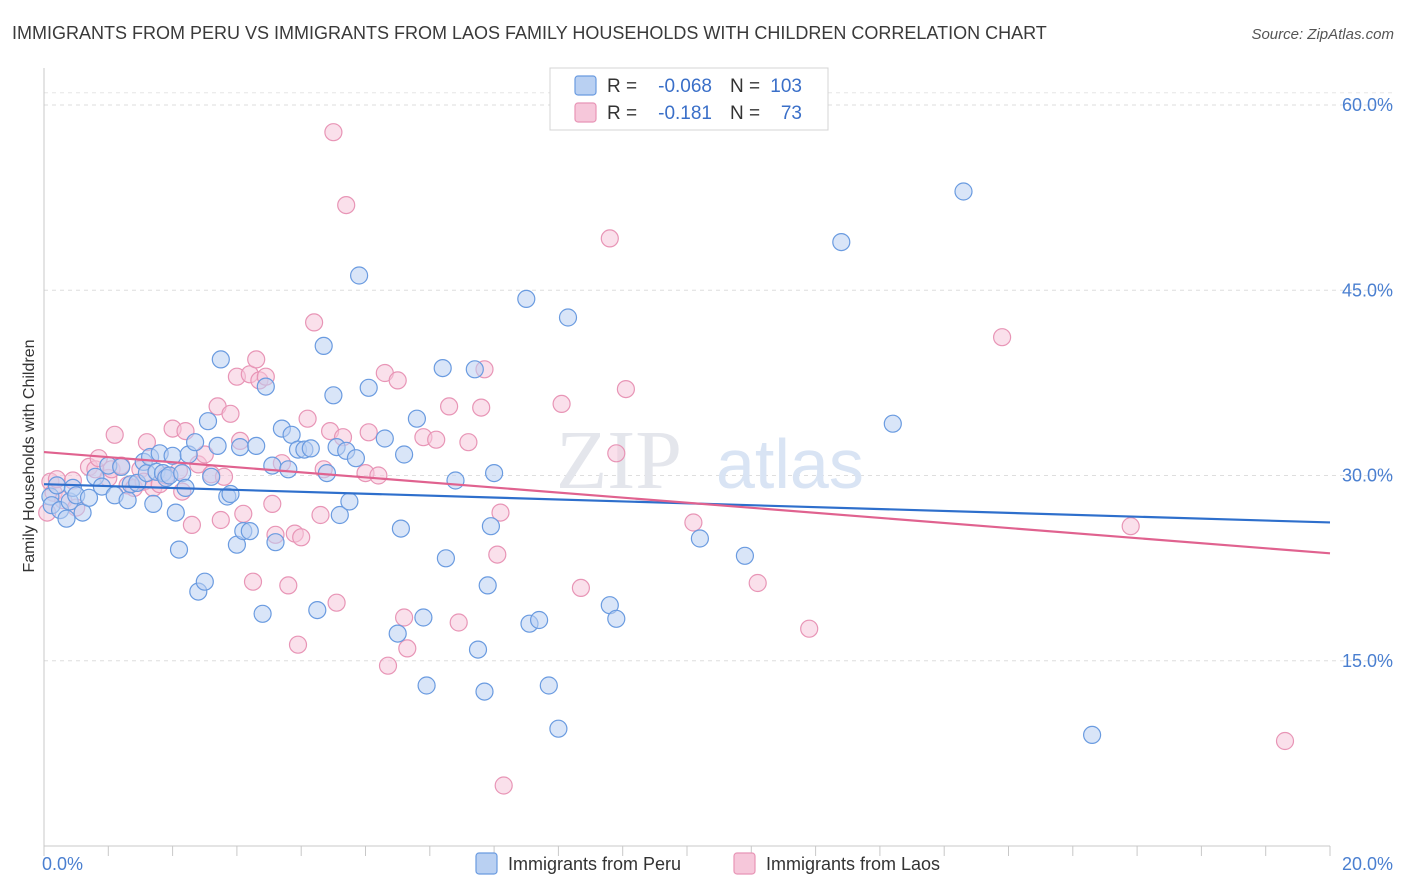  Describe the element at coordinates (594, 864) in the screenshot. I see `series-legend-label-peru: Immigrants from Peru` at that location.